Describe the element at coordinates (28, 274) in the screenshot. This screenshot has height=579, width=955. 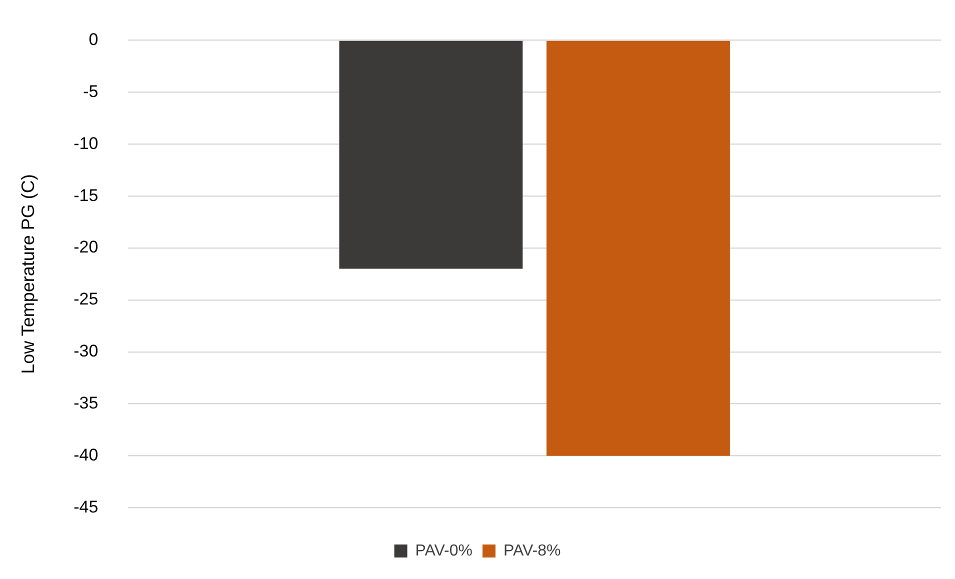
I see `y-axis-title: Low Temperature PG (C)` at that location.